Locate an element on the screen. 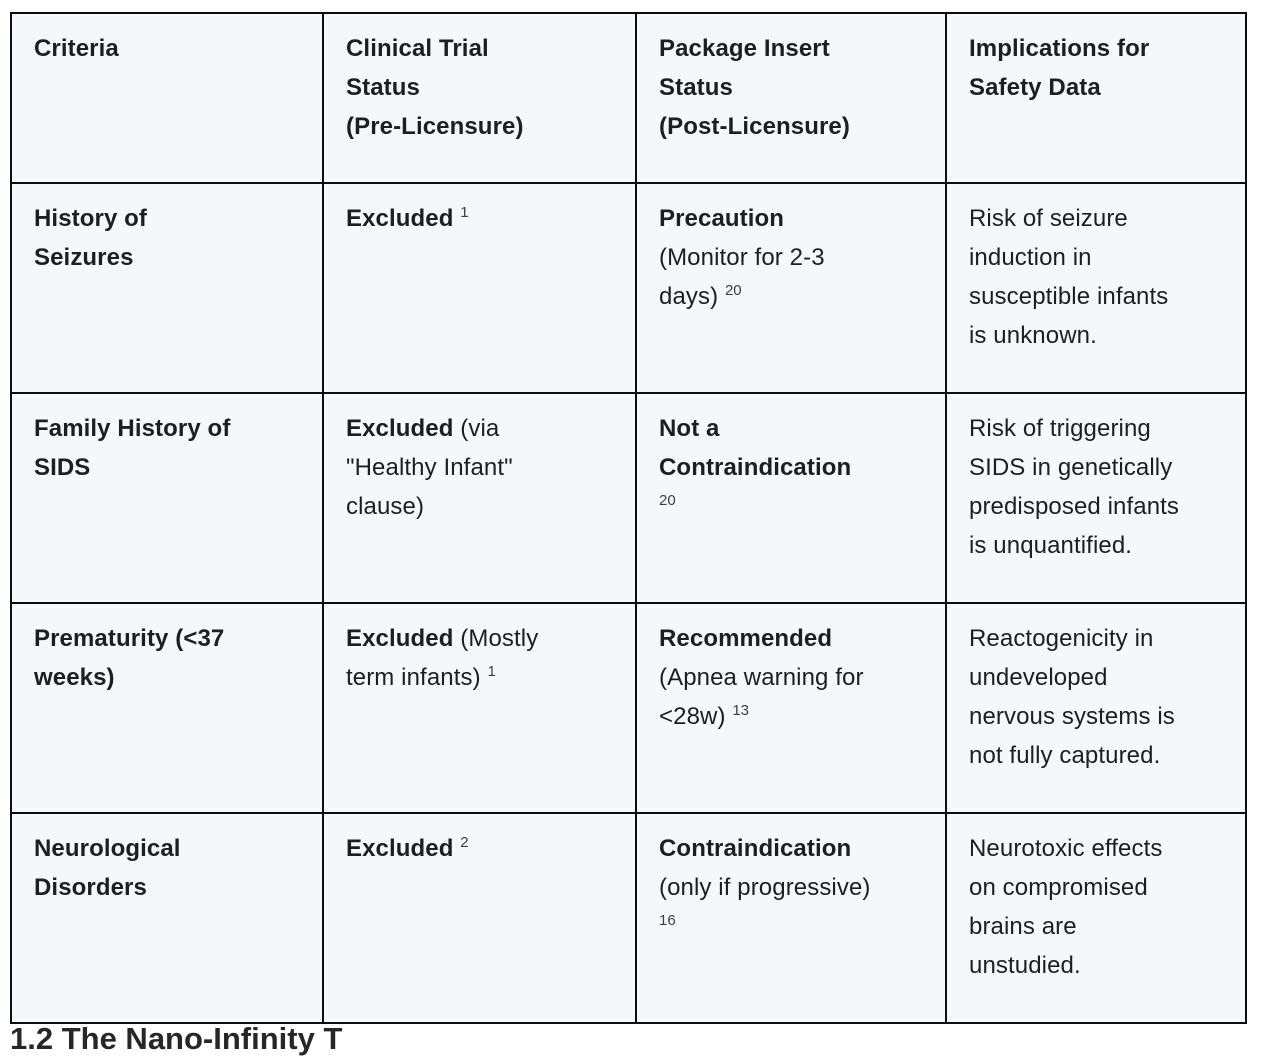 The height and width of the screenshot is (1057, 1268). column-header-package-insert-status: Package Insert Status (Post-Licensure) is located at coordinates (791, 98).